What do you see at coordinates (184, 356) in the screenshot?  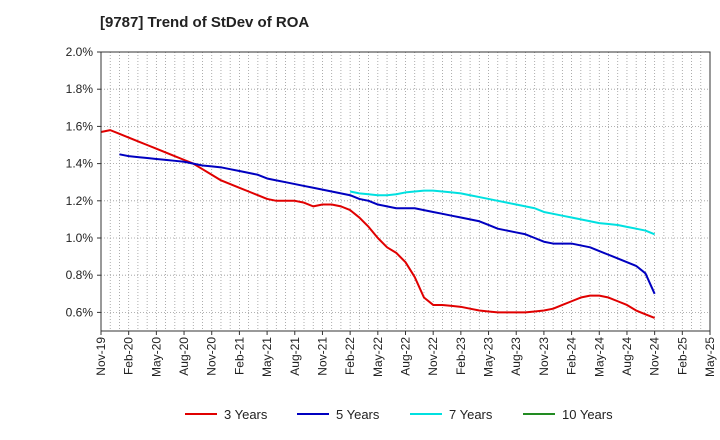 I see `x-tick-label: Aug-20` at bounding box center [184, 356].